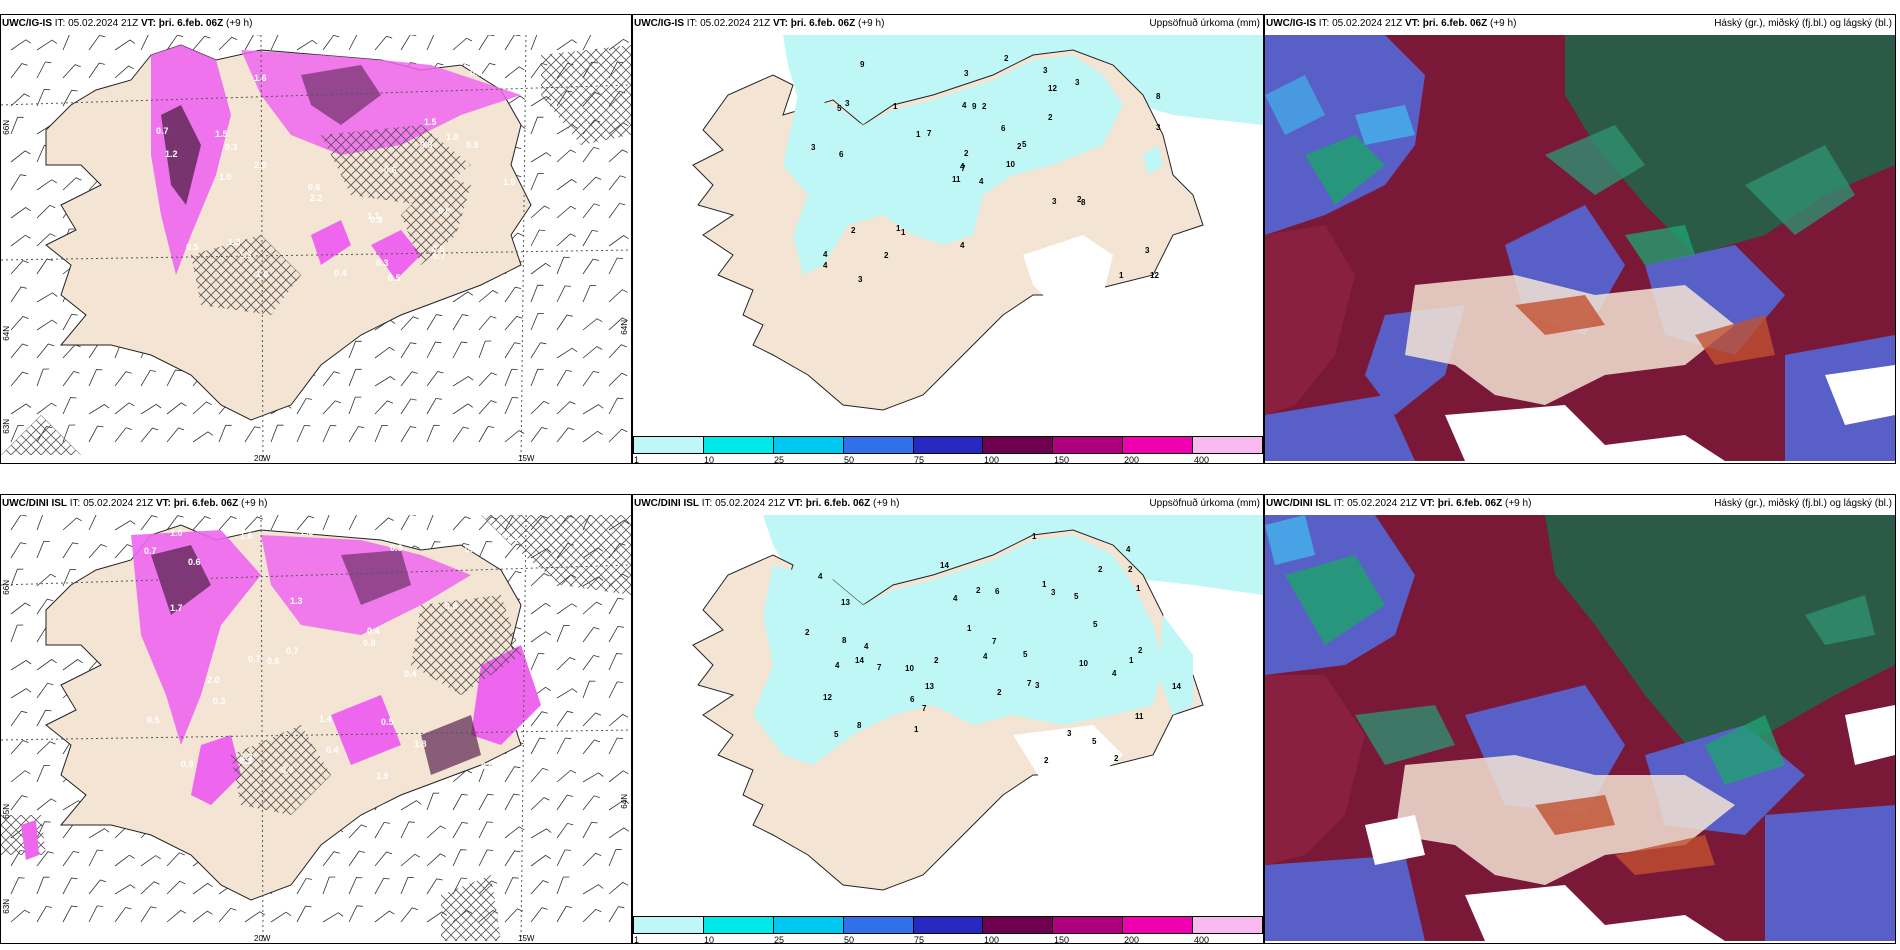 The height and width of the screenshot is (950, 1900). I want to click on precip-amount-label: 3, so click(1045, 70).